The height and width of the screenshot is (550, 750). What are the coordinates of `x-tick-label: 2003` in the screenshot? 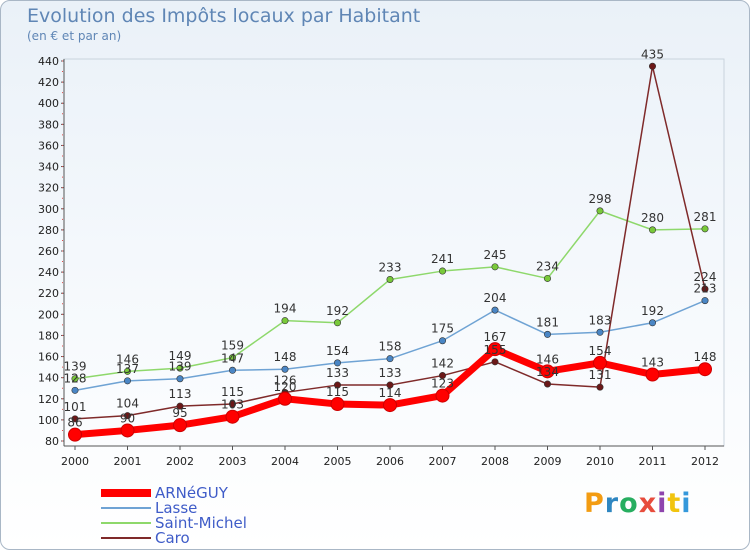 It's located at (233, 461).